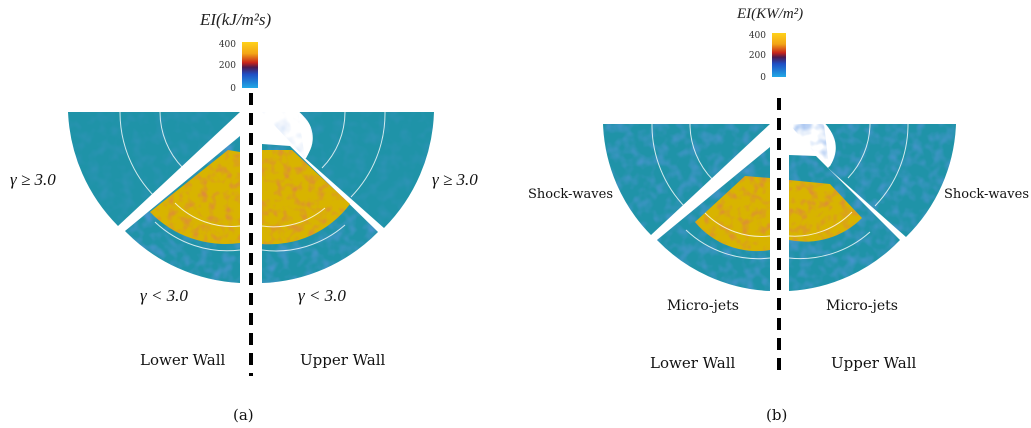  What do you see at coordinates (779, 55) in the screenshot?
I see `colorbar-gradient-b` at bounding box center [779, 55].